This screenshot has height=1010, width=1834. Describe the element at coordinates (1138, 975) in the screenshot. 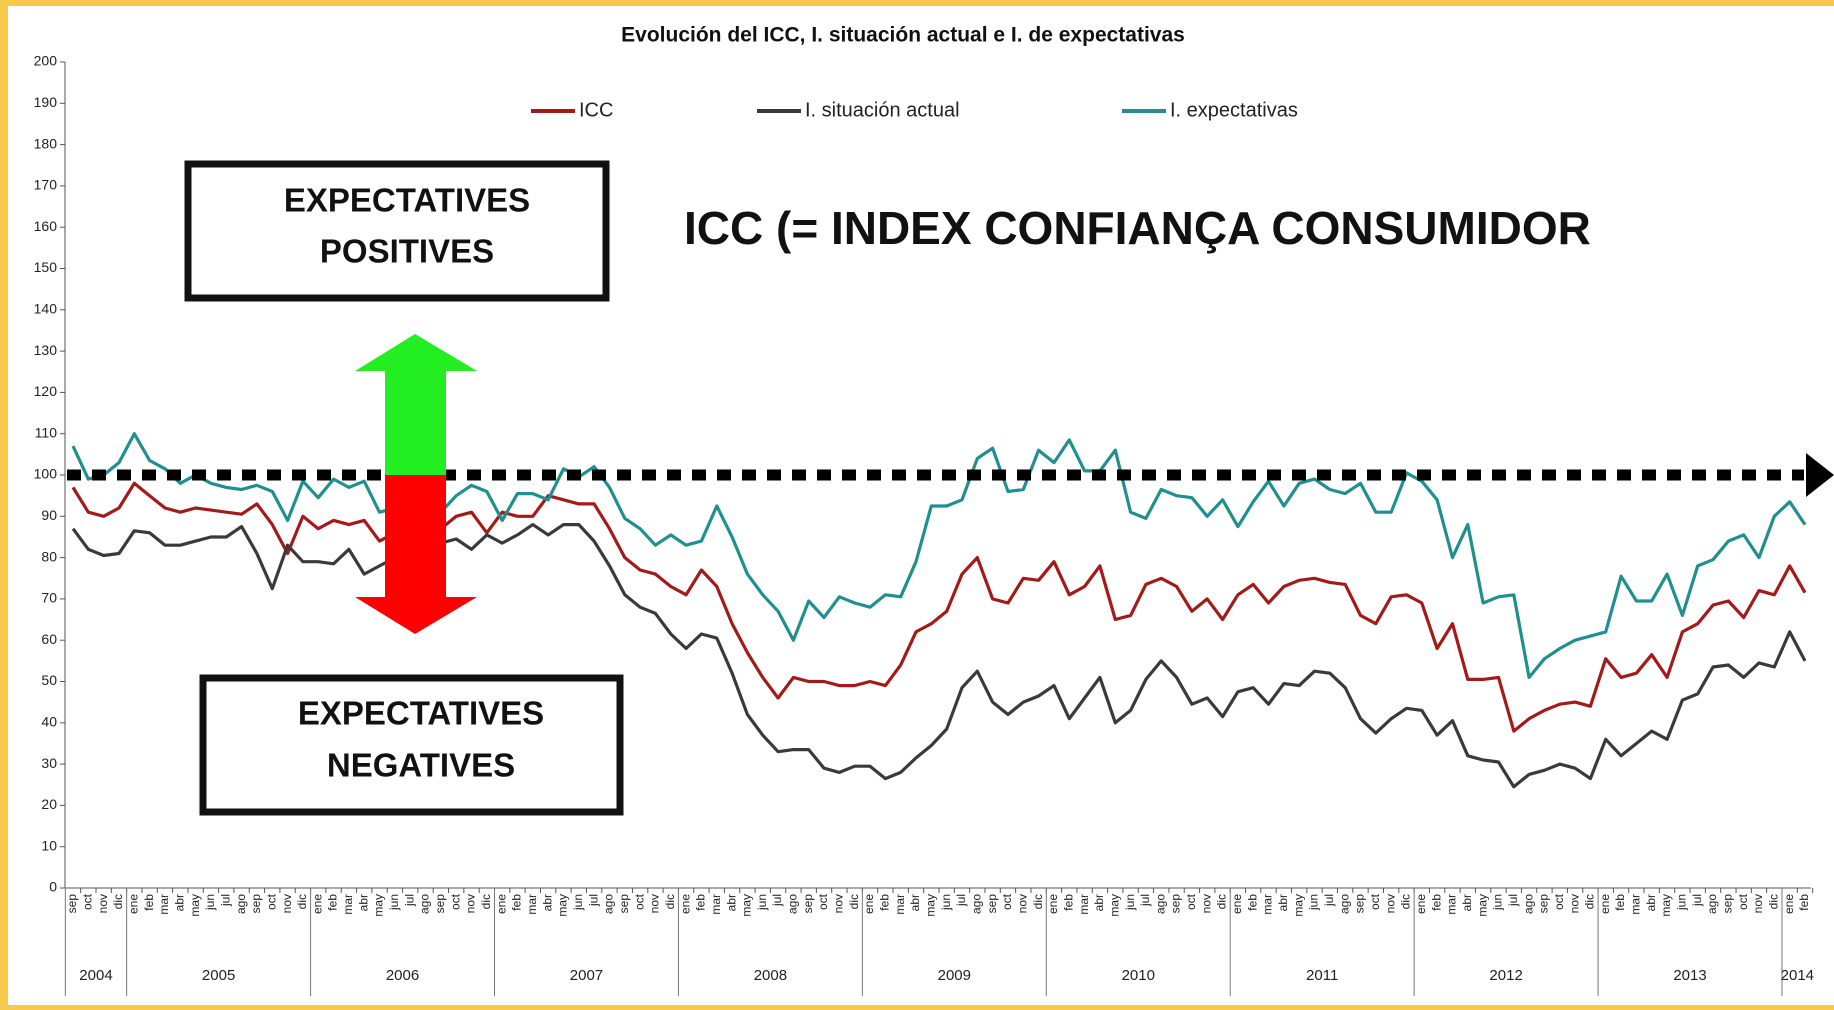

I see `year-label: 2010` at that location.